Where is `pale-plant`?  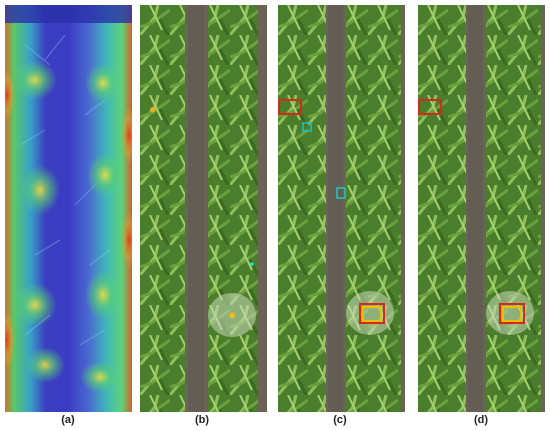
pale-plant is located at coordinates (232, 315).